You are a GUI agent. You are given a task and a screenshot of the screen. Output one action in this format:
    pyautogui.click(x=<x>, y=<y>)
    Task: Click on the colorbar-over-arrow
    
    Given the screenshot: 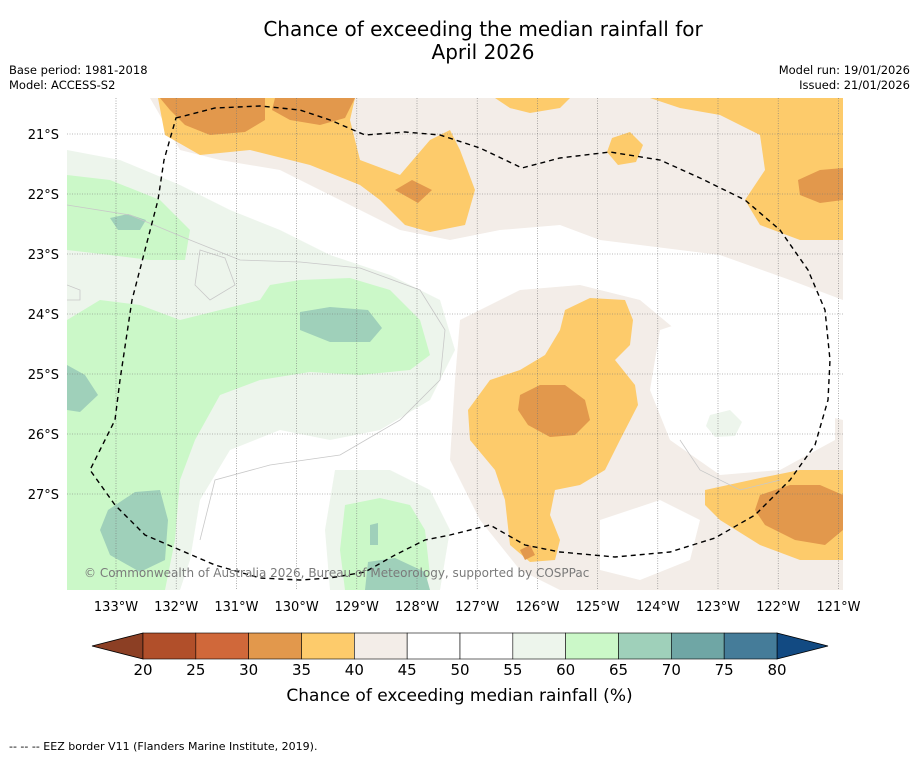 What is the action you would take?
    pyautogui.click(x=802, y=646)
    